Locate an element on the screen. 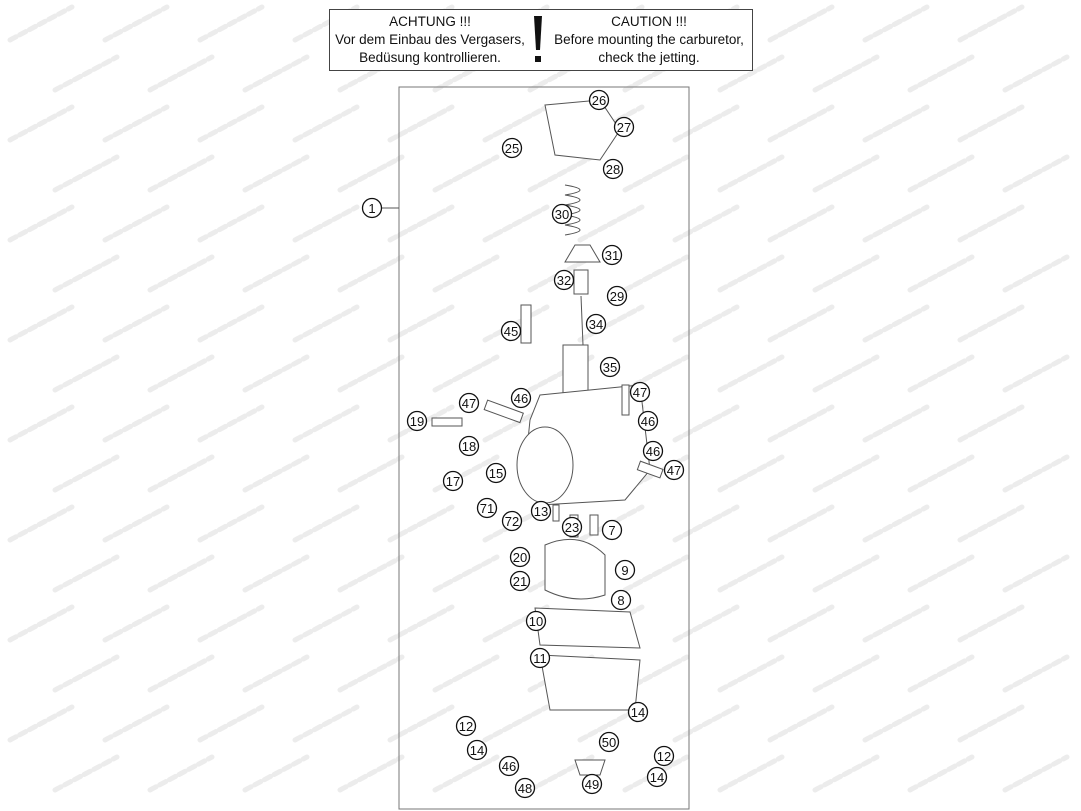 Image resolution: width=1081 pixels, height=811 pixels. callout-12: 12 is located at coordinates (466, 726).